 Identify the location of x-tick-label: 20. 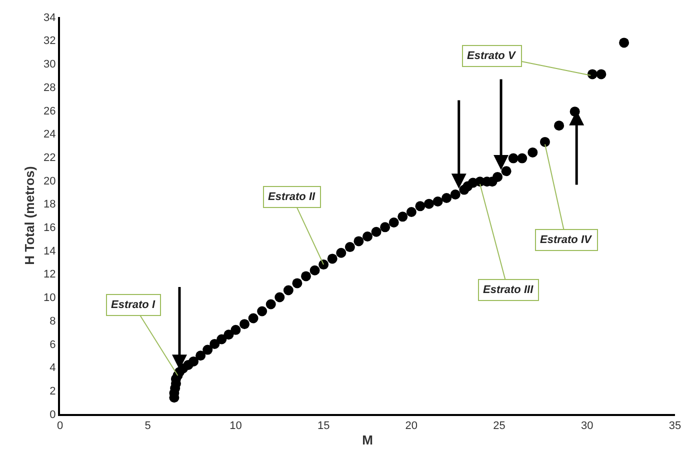
(411, 426).